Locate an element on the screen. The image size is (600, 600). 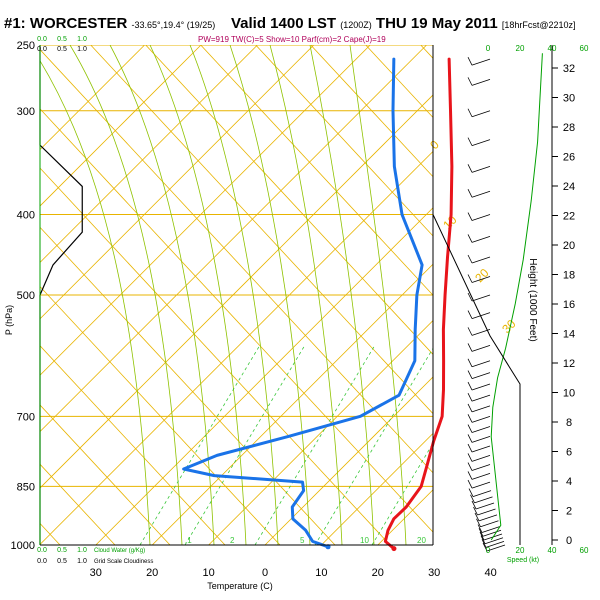
height-tick-label: 6 is located at coordinates (569, 453).